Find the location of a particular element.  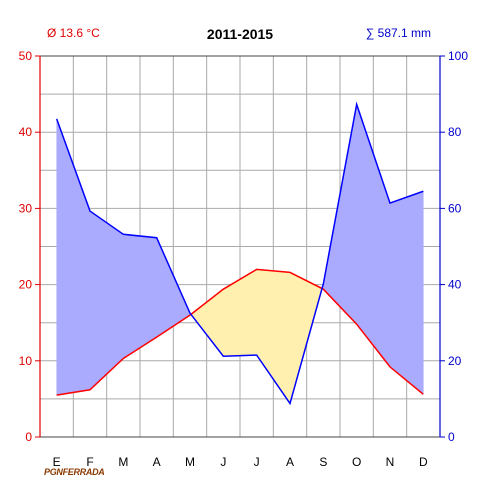

month-label: F is located at coordinates (89, 462).